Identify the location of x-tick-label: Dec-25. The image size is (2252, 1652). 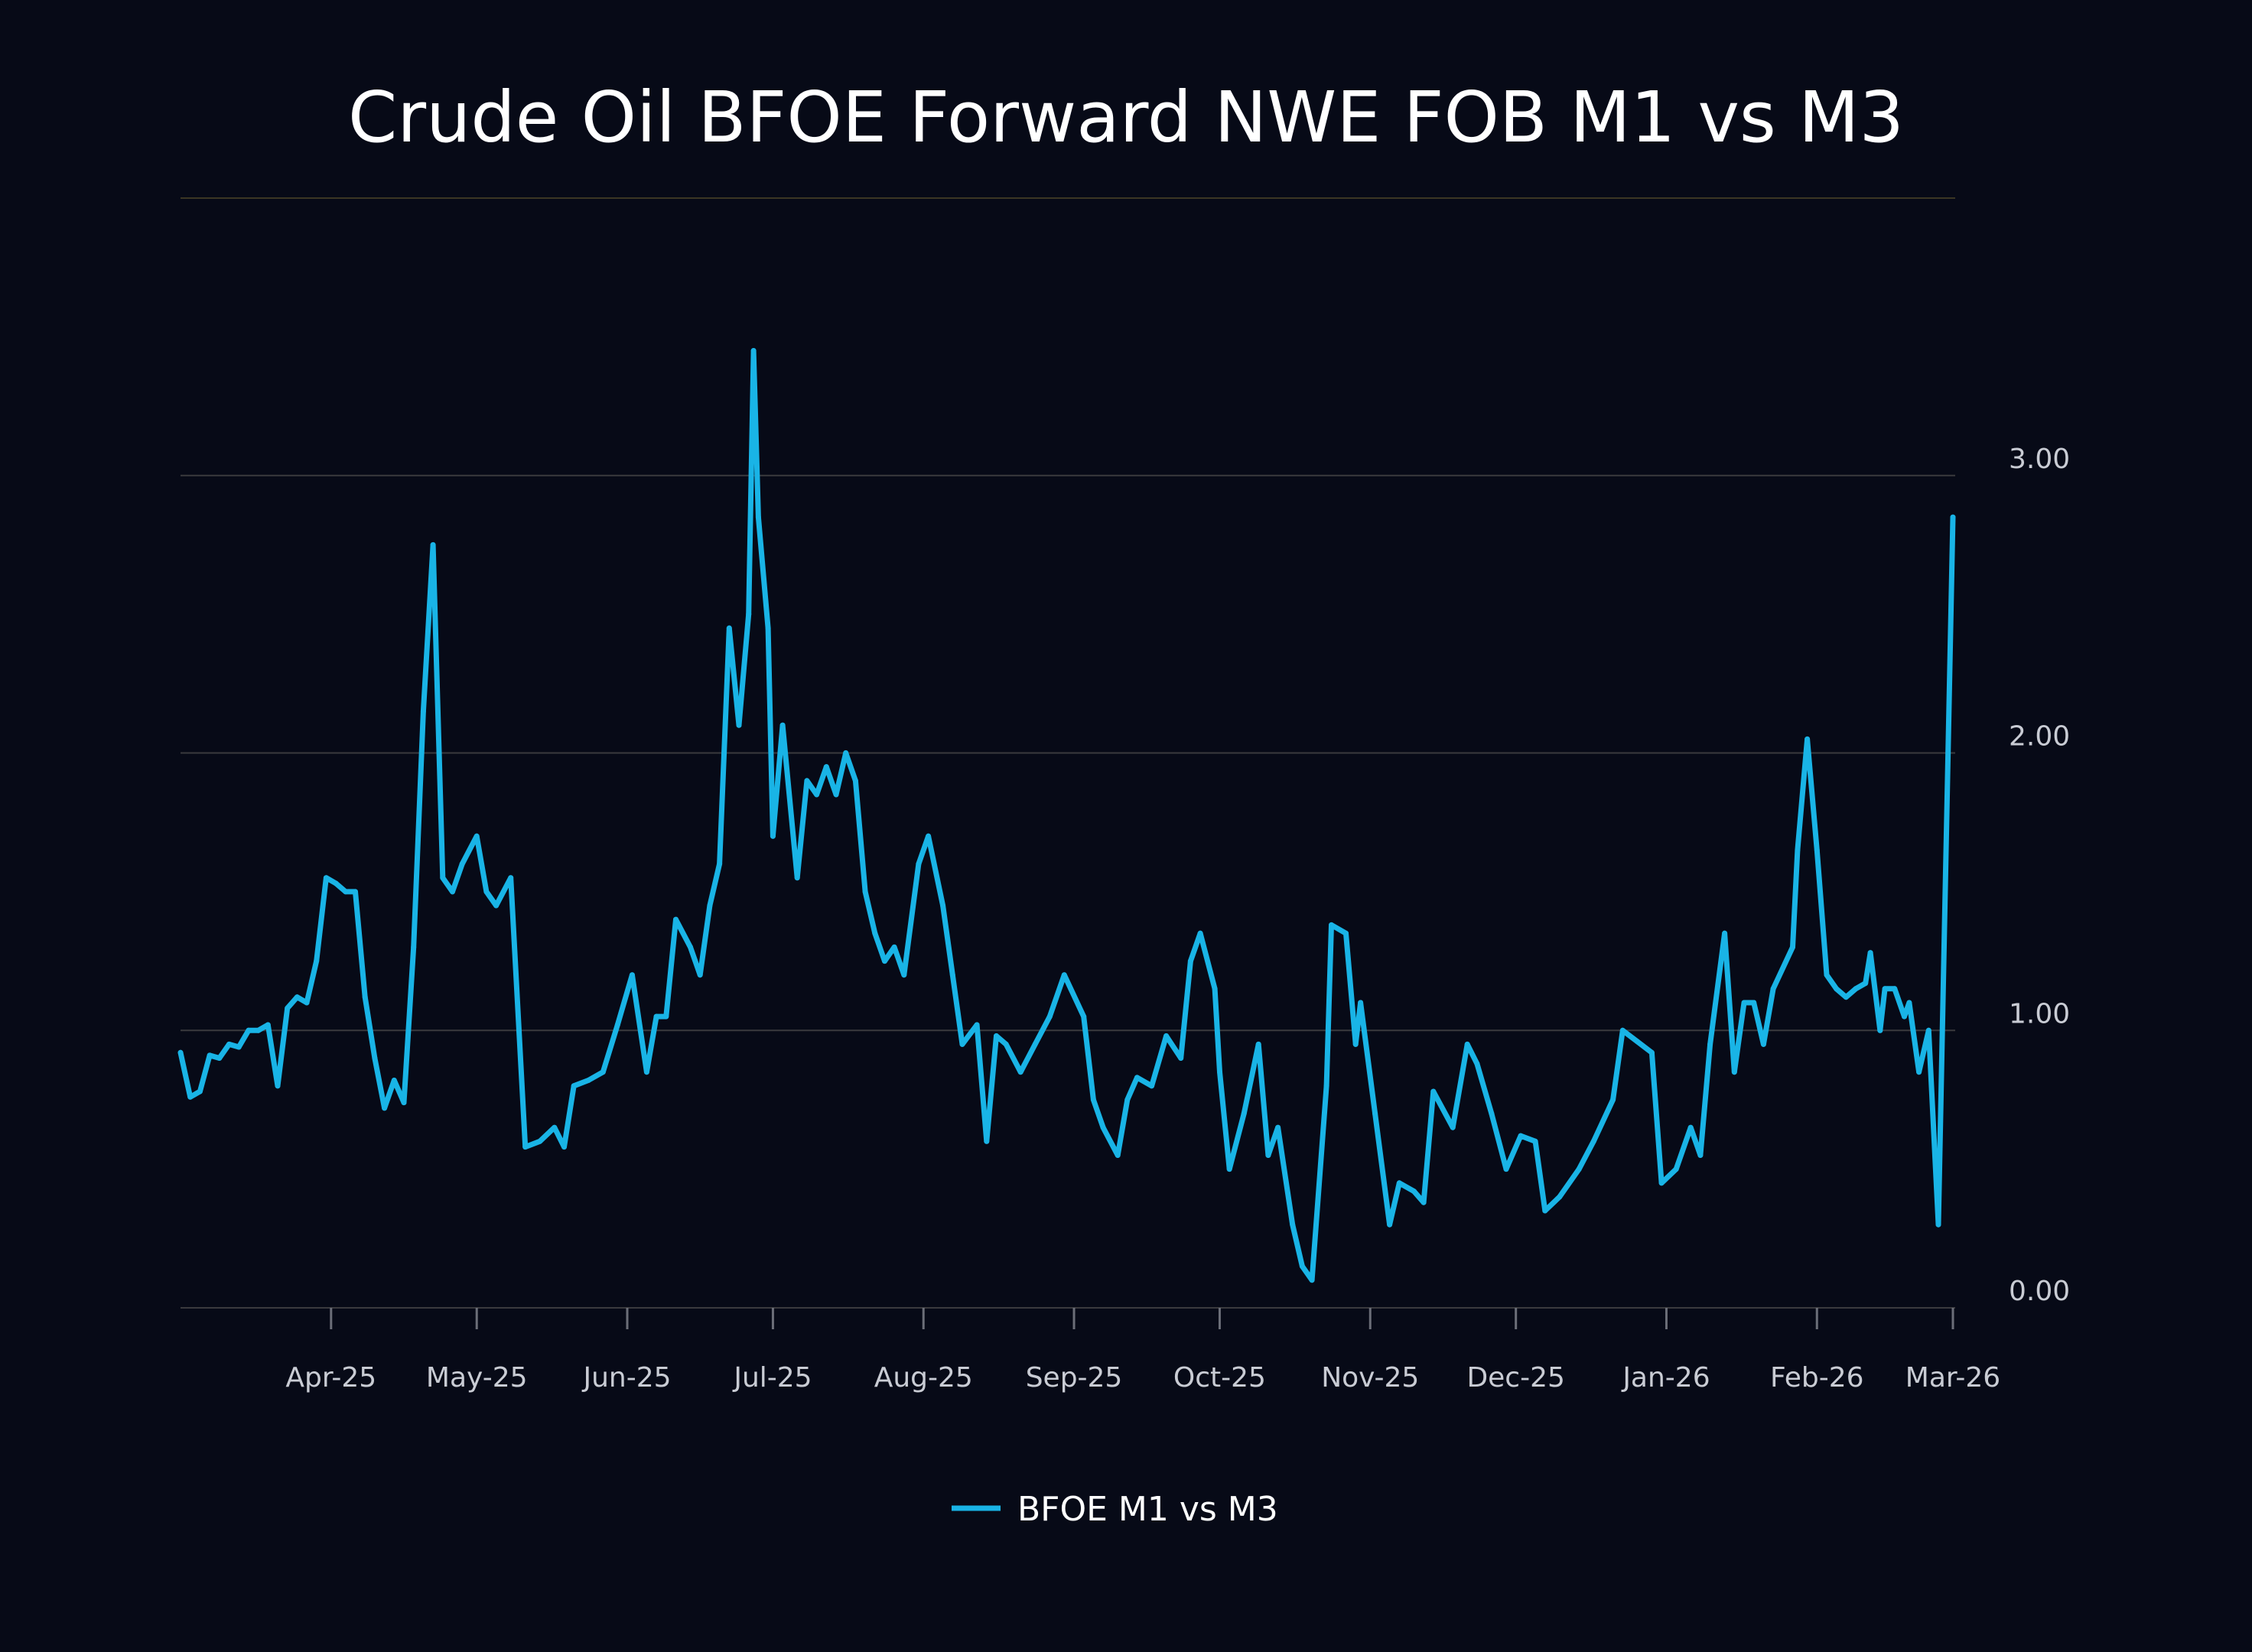
(1515, 1378).